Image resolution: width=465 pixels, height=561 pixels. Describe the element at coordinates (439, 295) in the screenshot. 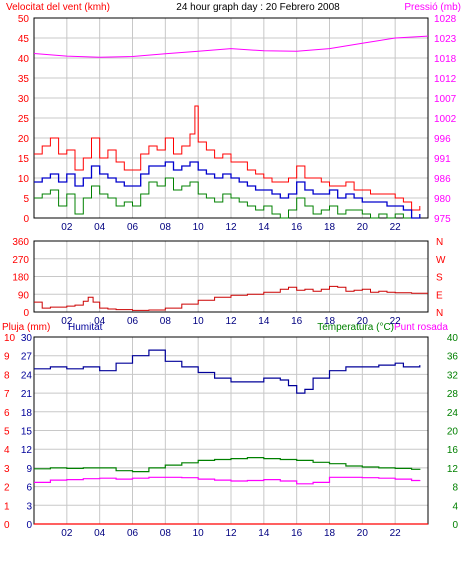

I see `compass-axis-tick: E` at that location.